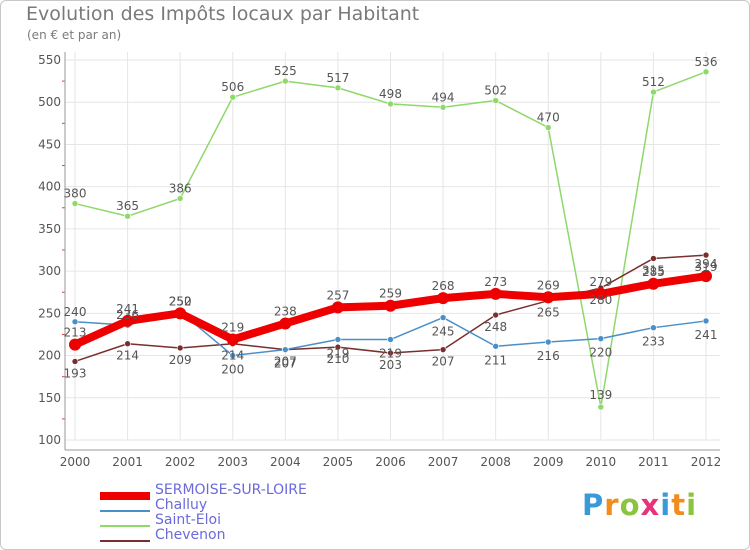 Image resolution: width=750 pixels, height=550 pixels. Describe the element at coordinates (230, 491) in the screenshot. I see `legend-item-sermoise: SERMOISE-SUR-LOIRE` at that location.